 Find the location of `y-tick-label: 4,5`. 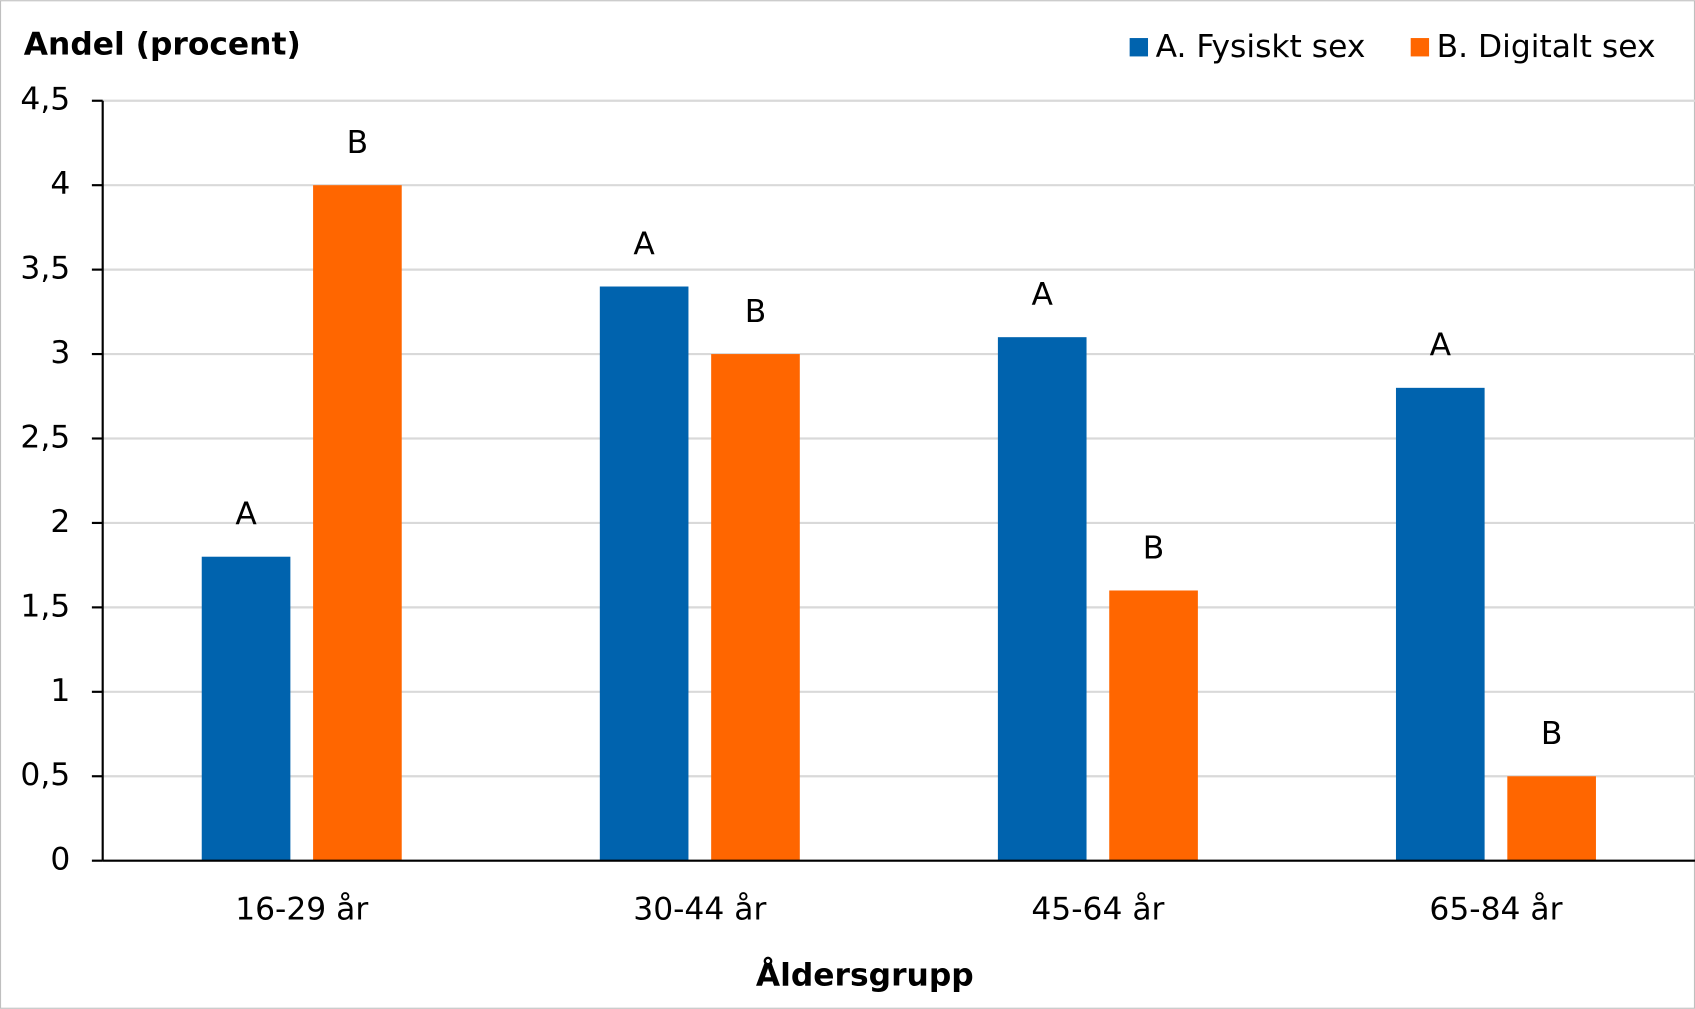

y-tick-label: 4,5 is located at coordinates (45, 100).